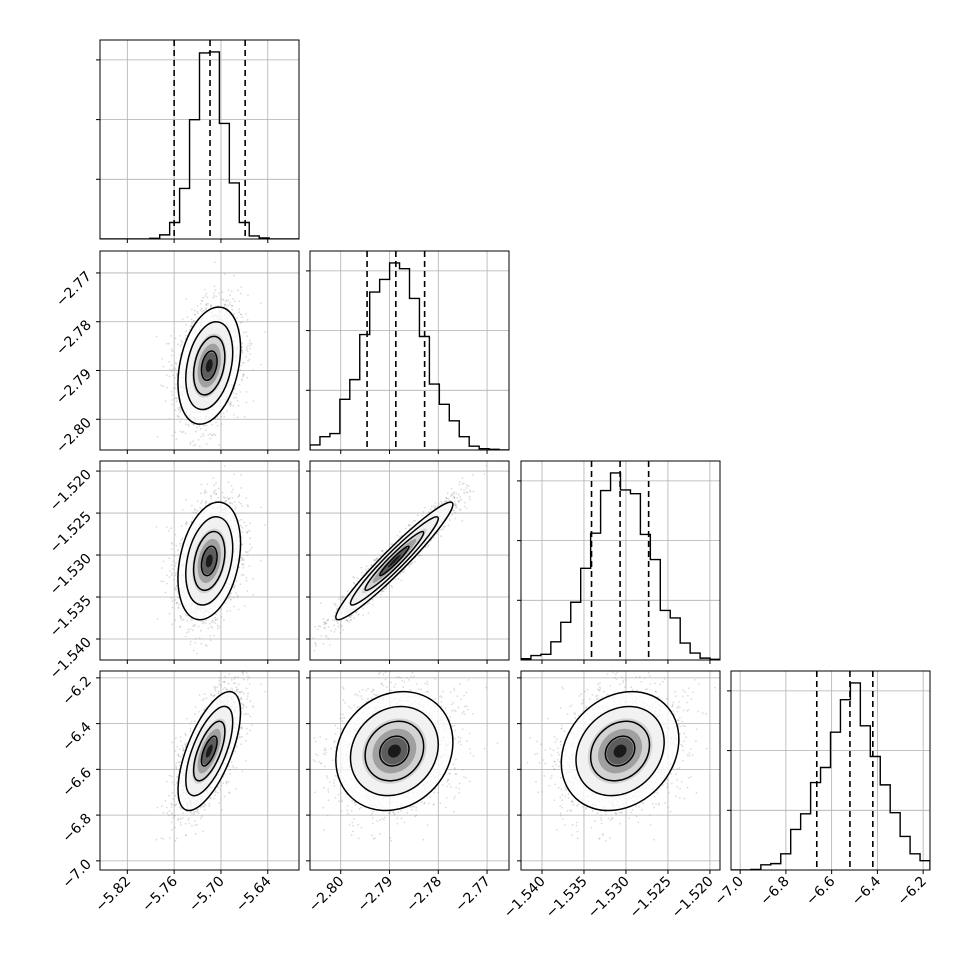 The width and height of the screenshot is (970, 970). I want to click on y-tick-label: −2.77, so click(74, 289).